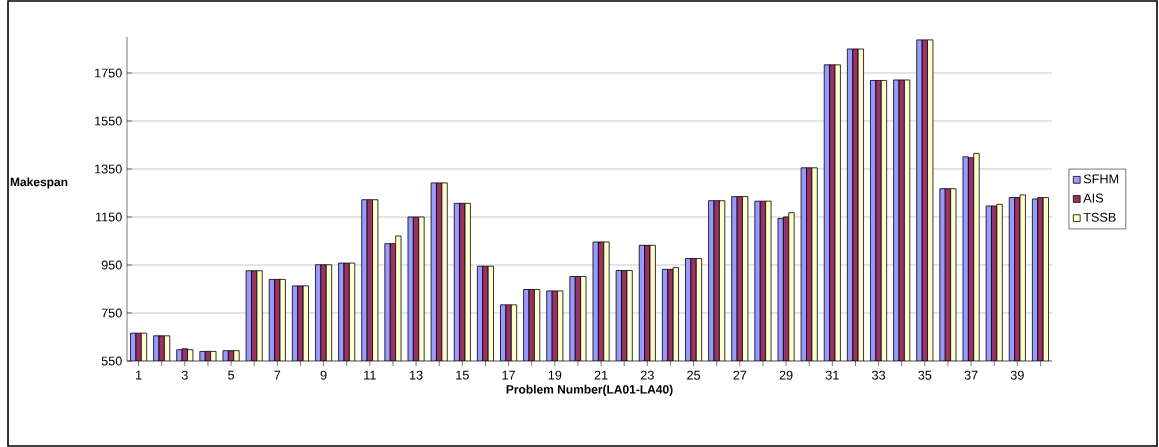 The height and width of the screenshot is (447, 1159). Describe the element at coordinates (111, 313) in the screenshot. I see `y-tick-label: 750` at that location.